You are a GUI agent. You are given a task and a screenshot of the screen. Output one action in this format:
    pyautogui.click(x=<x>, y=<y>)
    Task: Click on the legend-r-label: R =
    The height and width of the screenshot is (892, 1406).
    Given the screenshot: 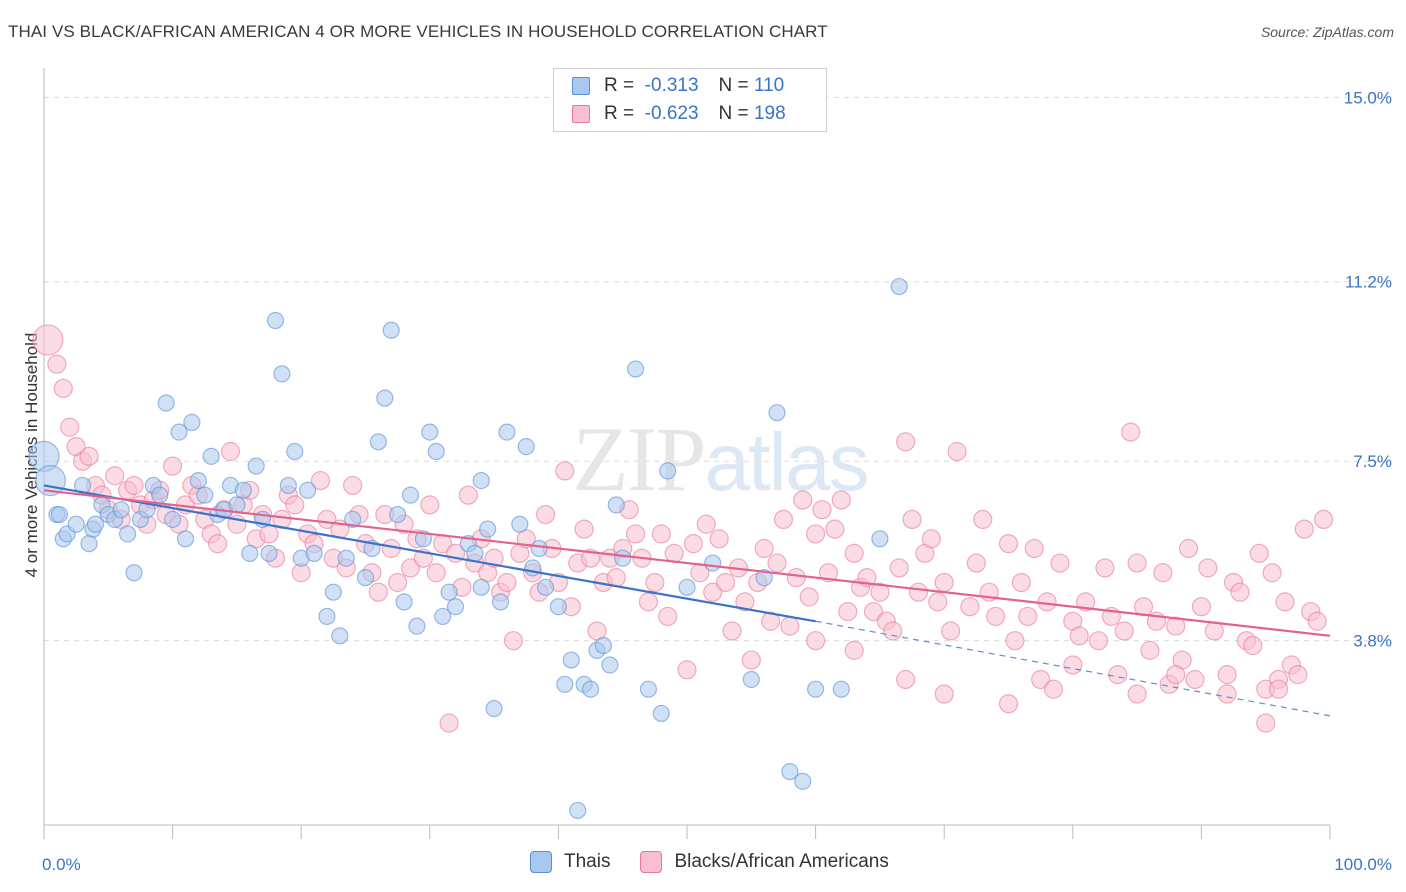 What is the action you would take?
    pyautogui.click(x=619, y=85)
    